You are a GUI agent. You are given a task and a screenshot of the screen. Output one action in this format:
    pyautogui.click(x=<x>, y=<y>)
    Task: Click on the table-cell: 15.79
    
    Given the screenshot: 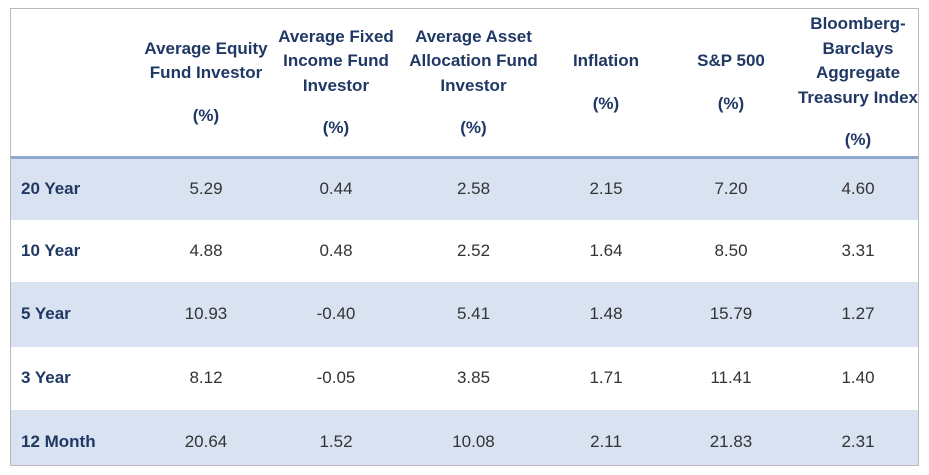 What is the action you would take?
    pyautogui.click(x=731, y=314)
    